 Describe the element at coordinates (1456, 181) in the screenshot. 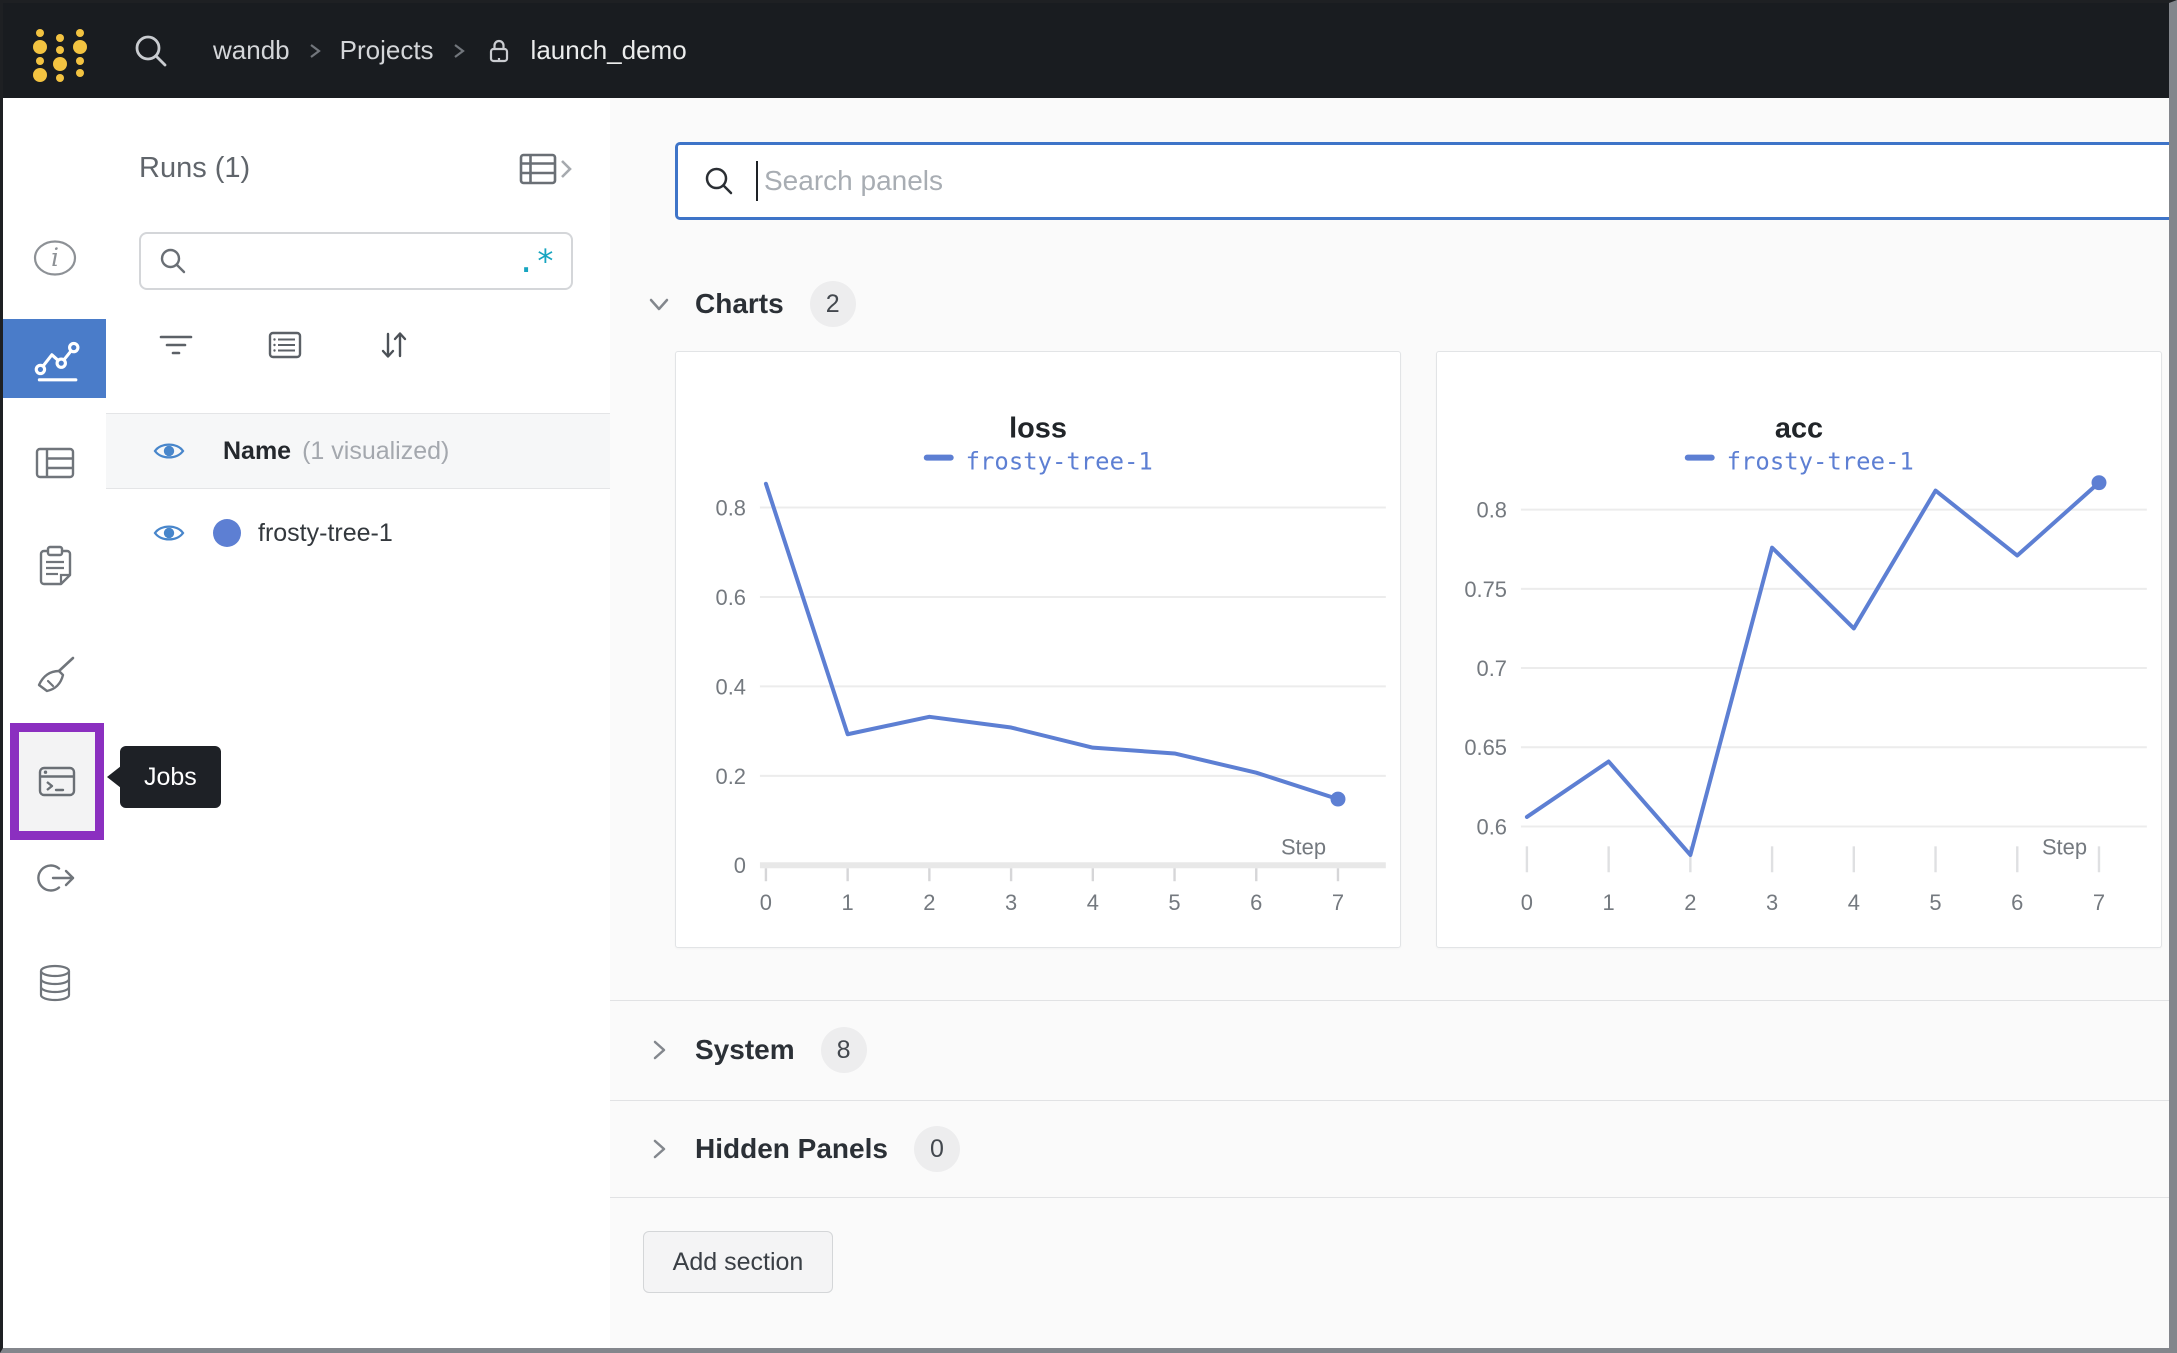

I see `panel-search-input` at that location.